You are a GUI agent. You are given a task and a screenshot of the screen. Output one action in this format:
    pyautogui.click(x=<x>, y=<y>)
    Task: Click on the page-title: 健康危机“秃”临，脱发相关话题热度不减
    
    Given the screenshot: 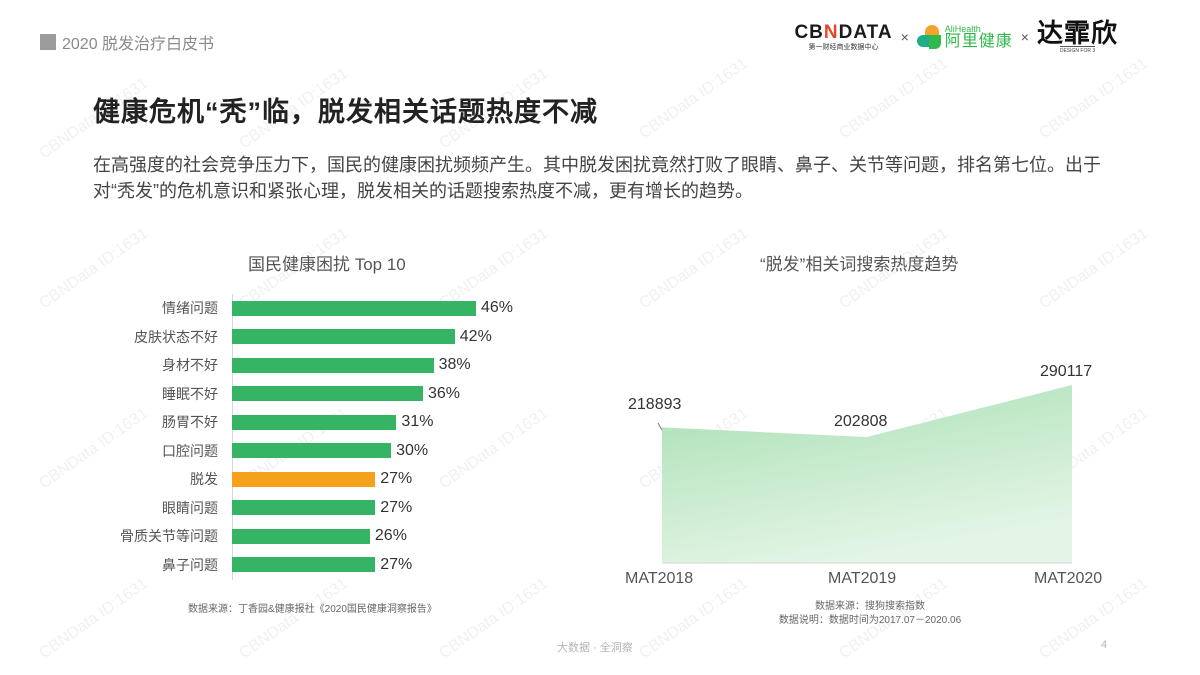 What is the action you would take?
    pyautogui.click(x=345, y=112)
    